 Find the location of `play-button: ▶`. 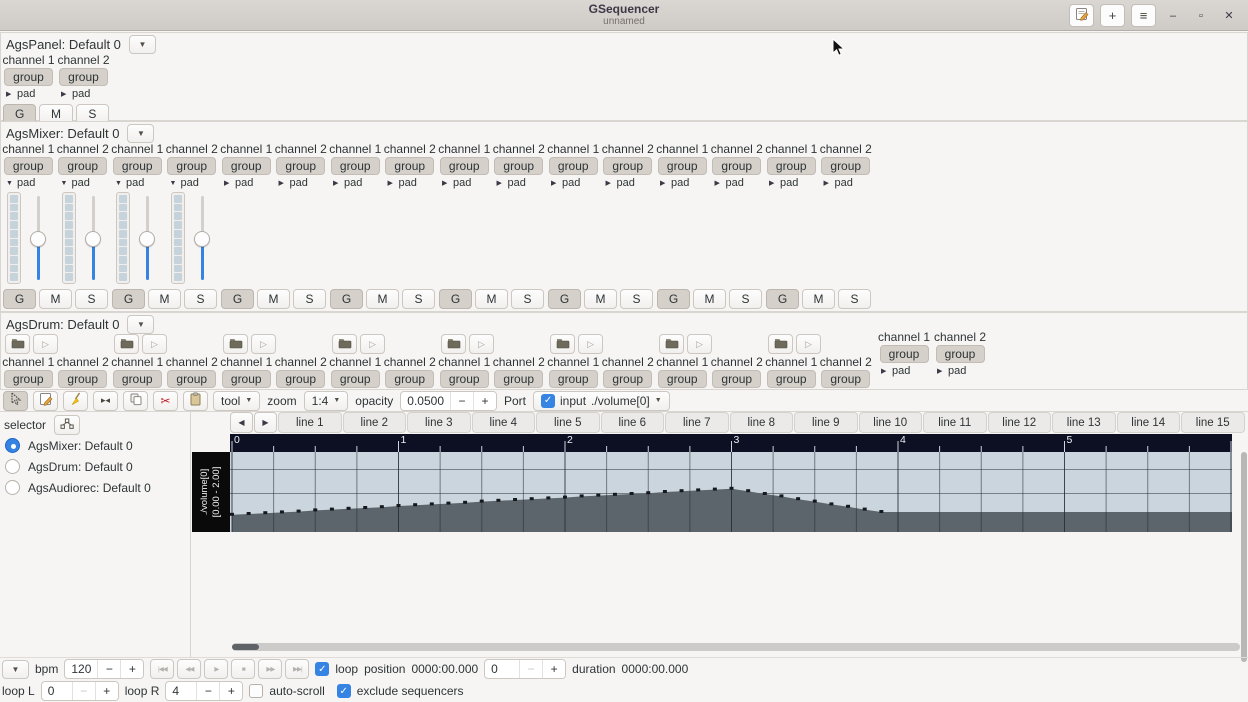

play-button: ▶ is located at coordinates (216, 669).